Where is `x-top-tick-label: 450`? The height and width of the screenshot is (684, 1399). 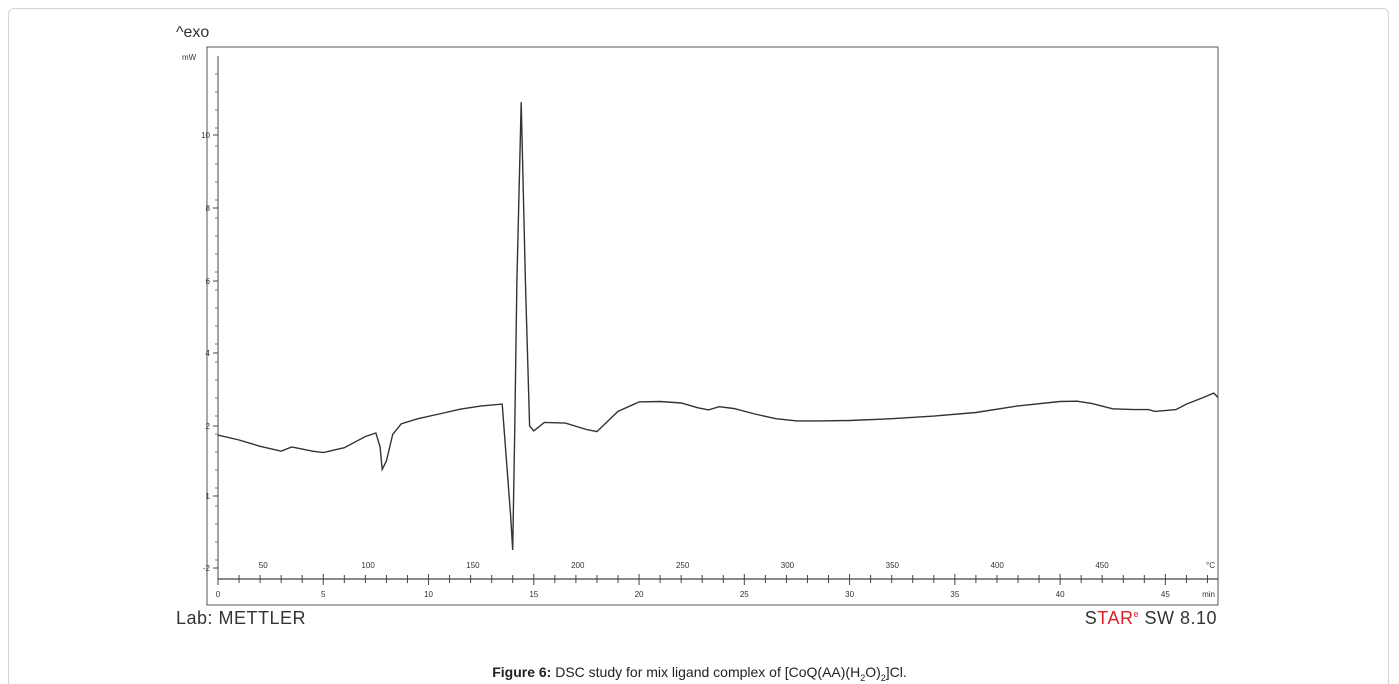
x-top-tick-label: 450 is located at coordinates (1102, 565).